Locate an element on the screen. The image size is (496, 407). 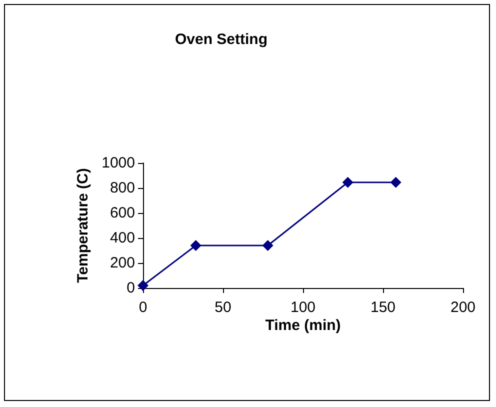
y-tick-label: 600 is located at coordinates (122, 213).